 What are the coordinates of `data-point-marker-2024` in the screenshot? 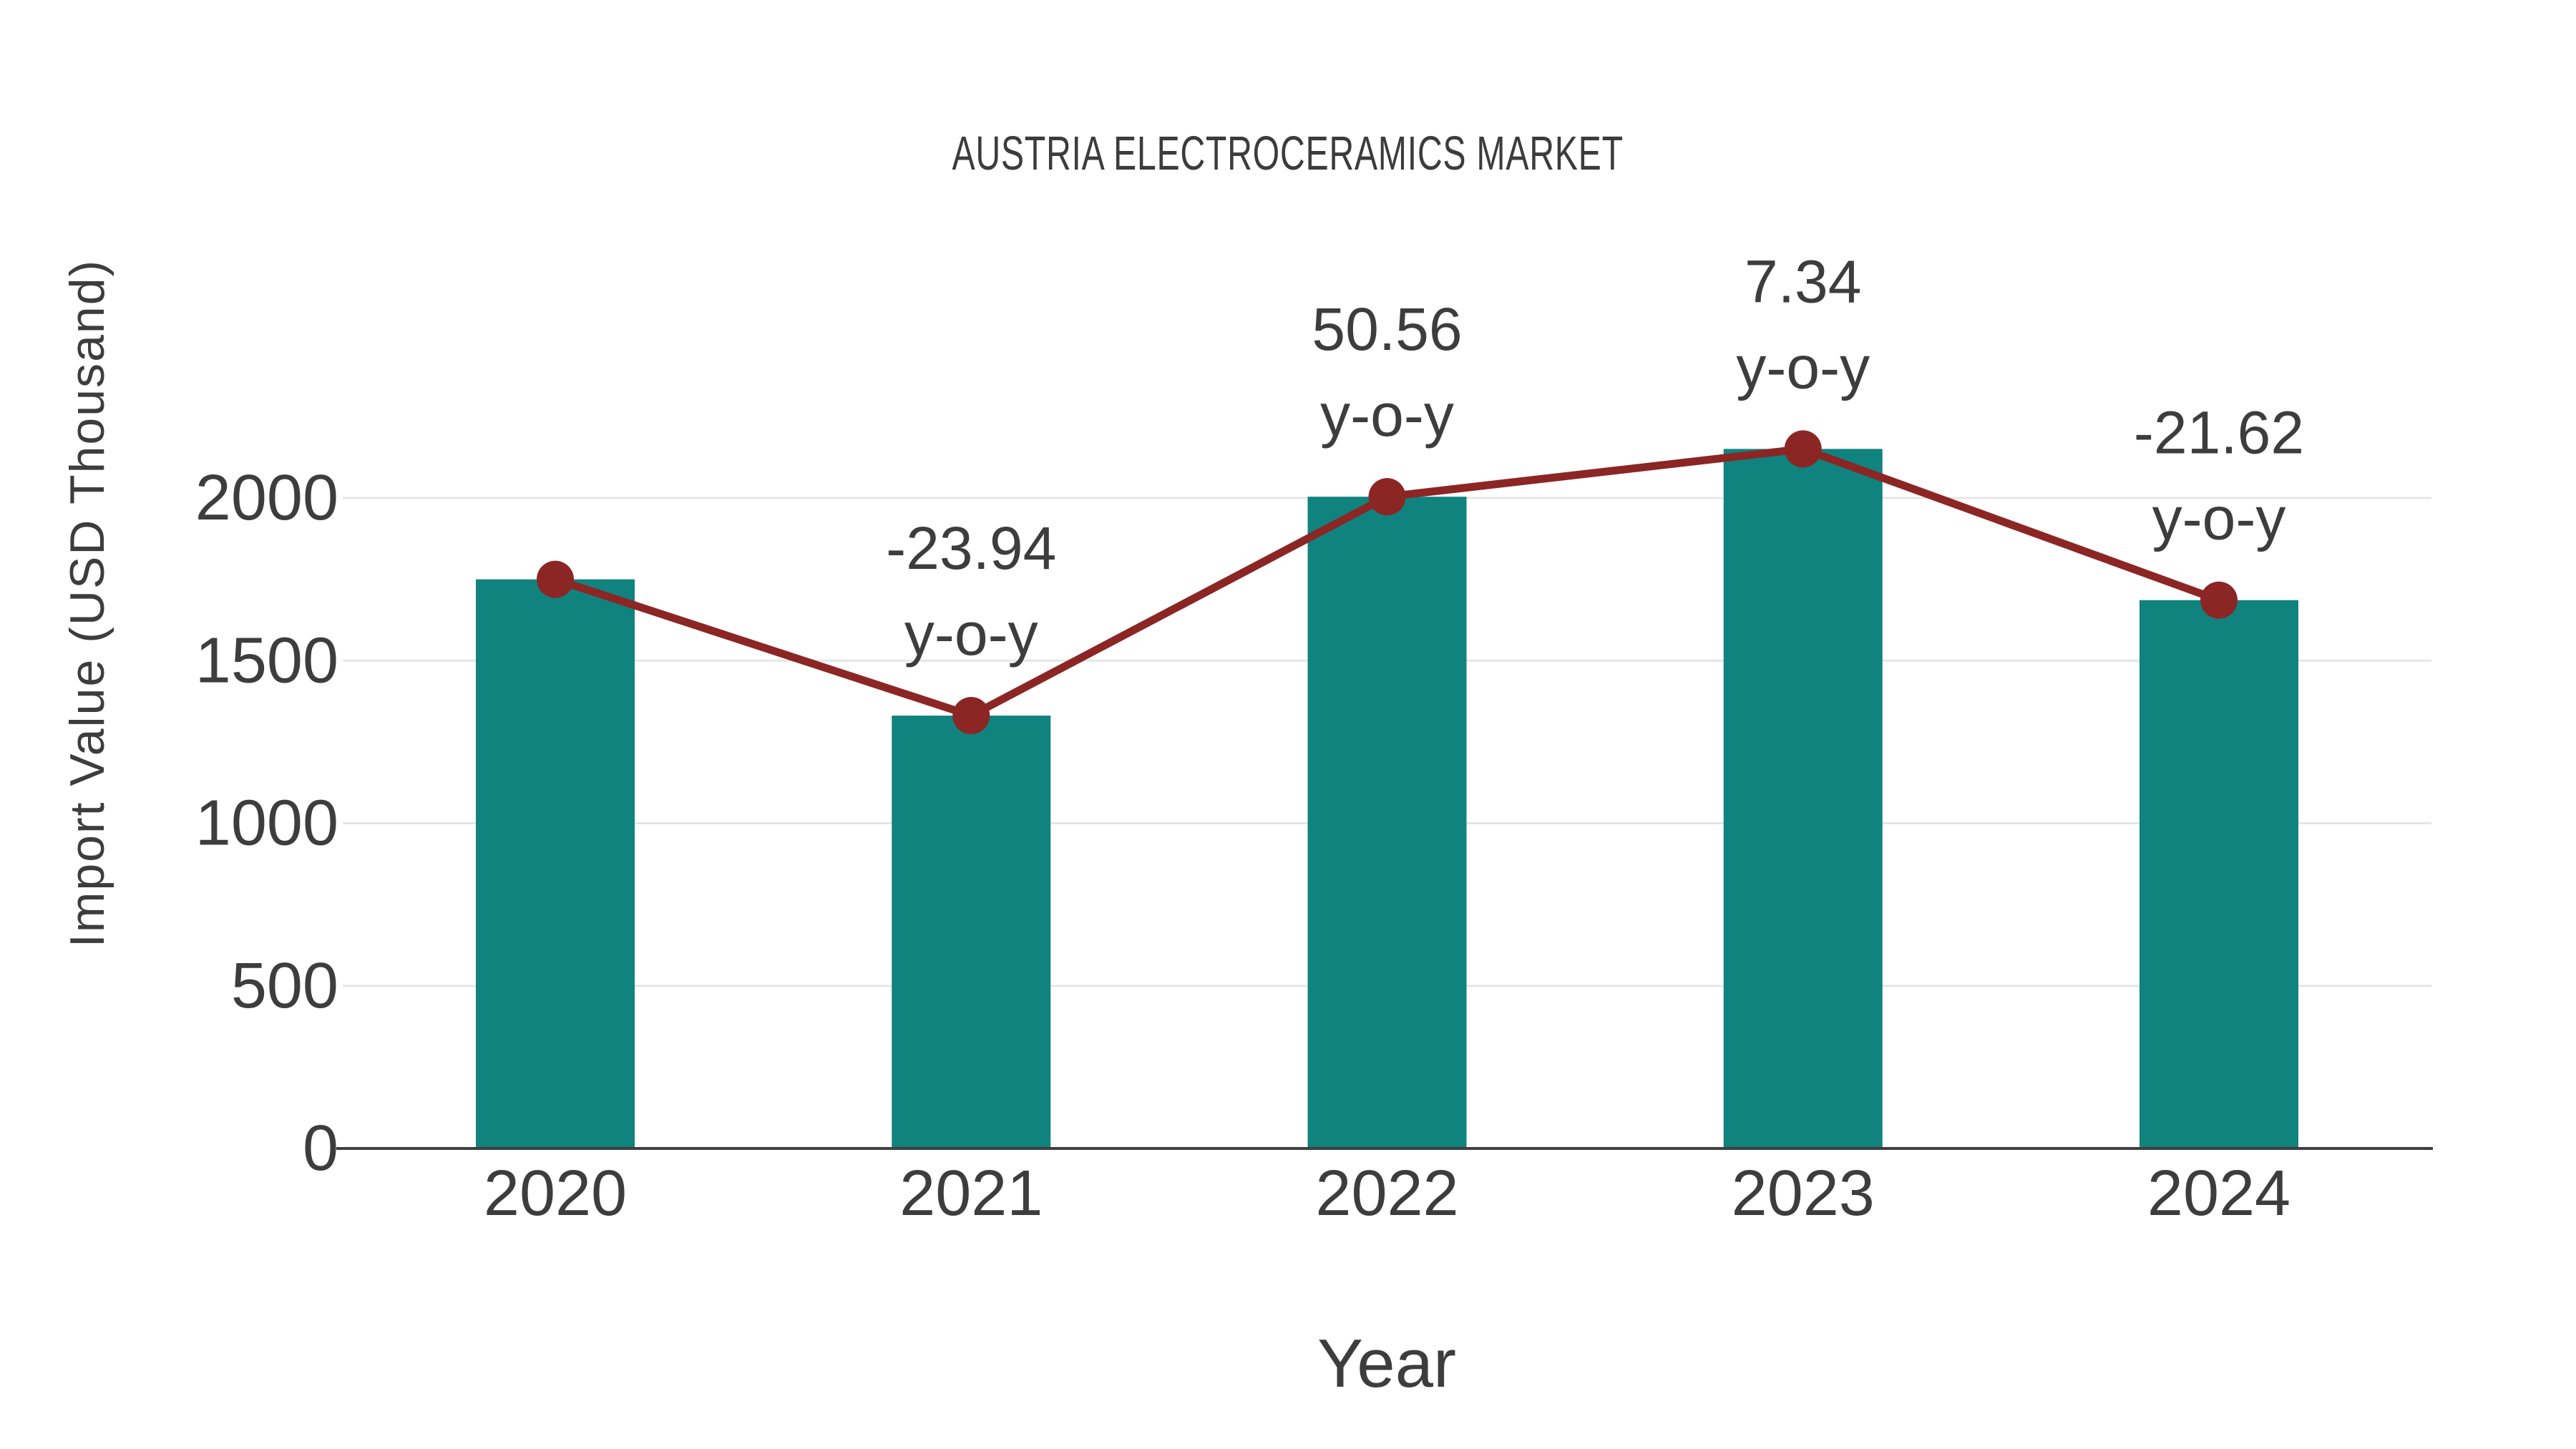 It's located at (2219, 600).